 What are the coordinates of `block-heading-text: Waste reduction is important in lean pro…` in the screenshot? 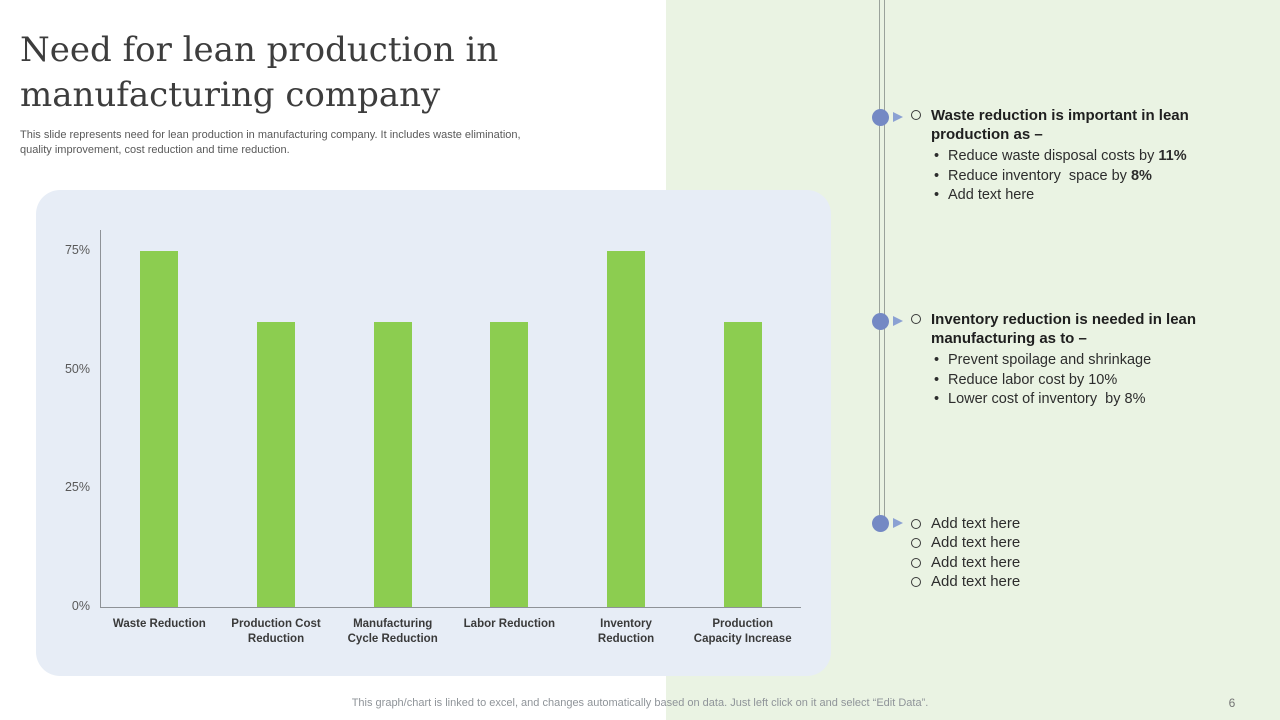 It's located at (1060, 125).